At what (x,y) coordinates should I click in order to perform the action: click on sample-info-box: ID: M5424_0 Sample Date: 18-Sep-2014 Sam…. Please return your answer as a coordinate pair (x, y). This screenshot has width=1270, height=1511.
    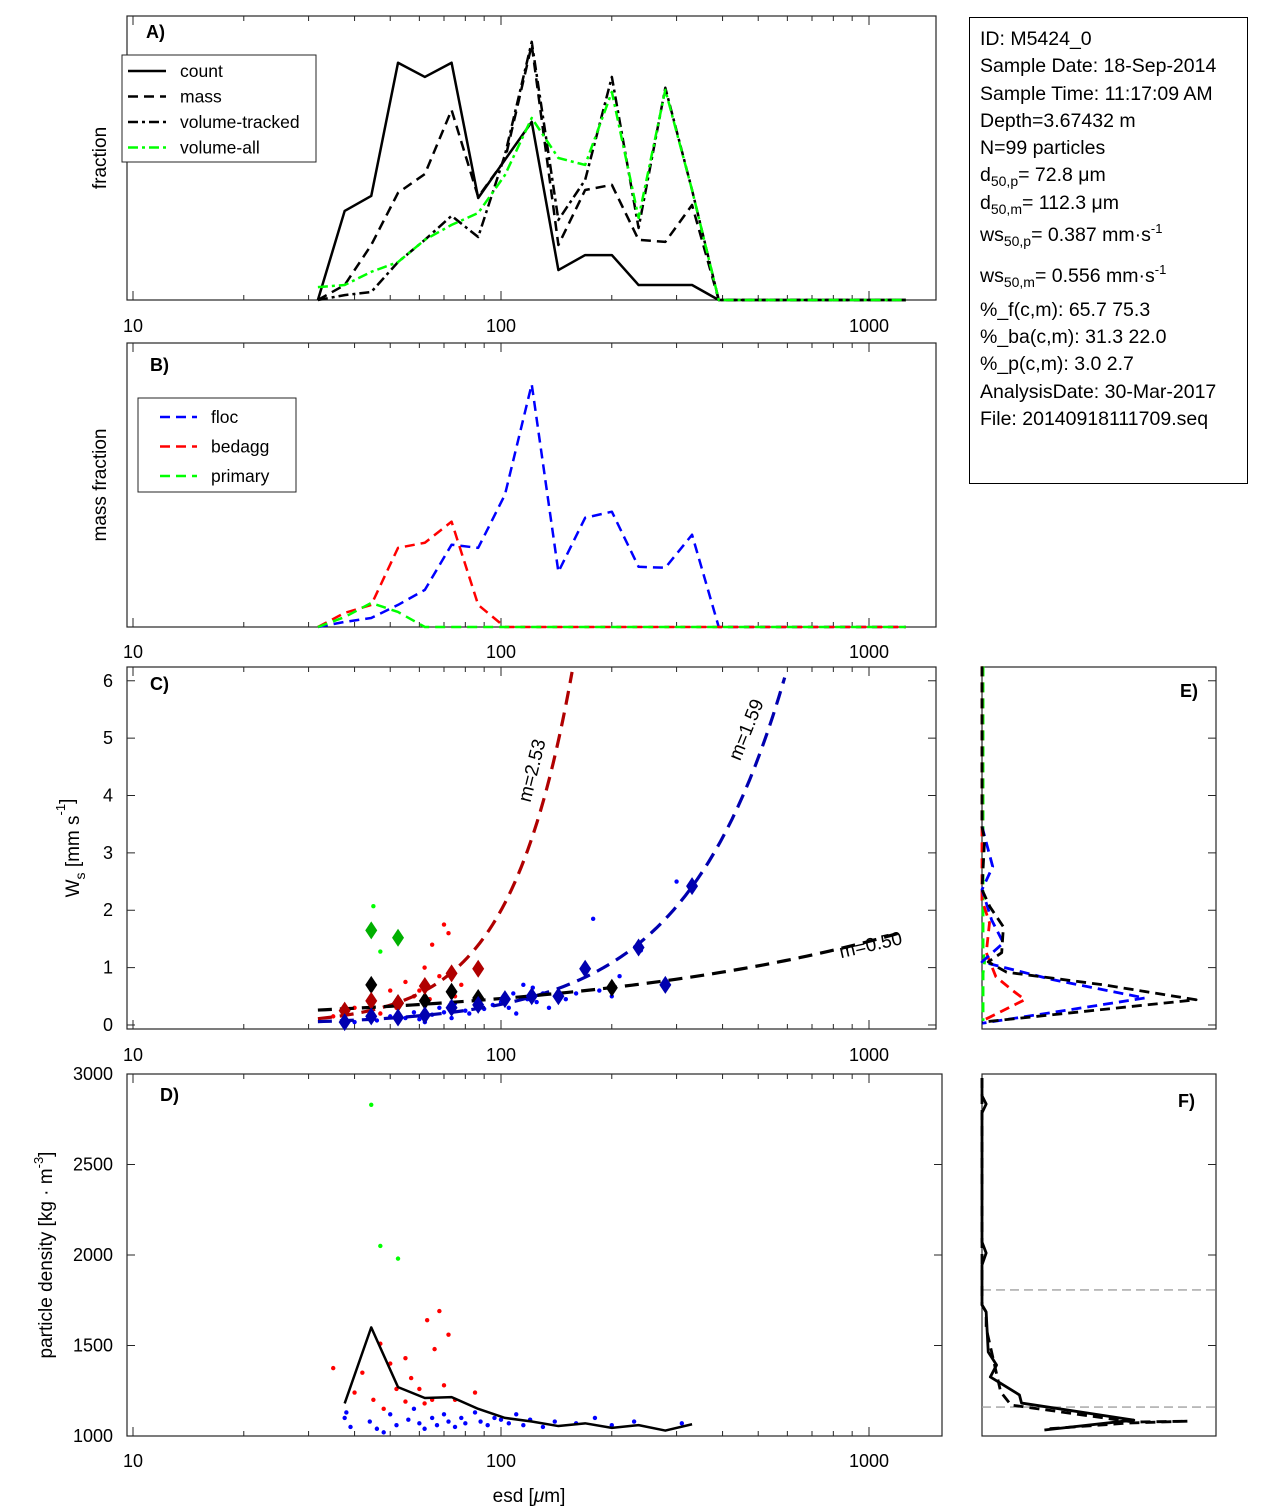
    Looking at the image, I should click on (1108, 250).